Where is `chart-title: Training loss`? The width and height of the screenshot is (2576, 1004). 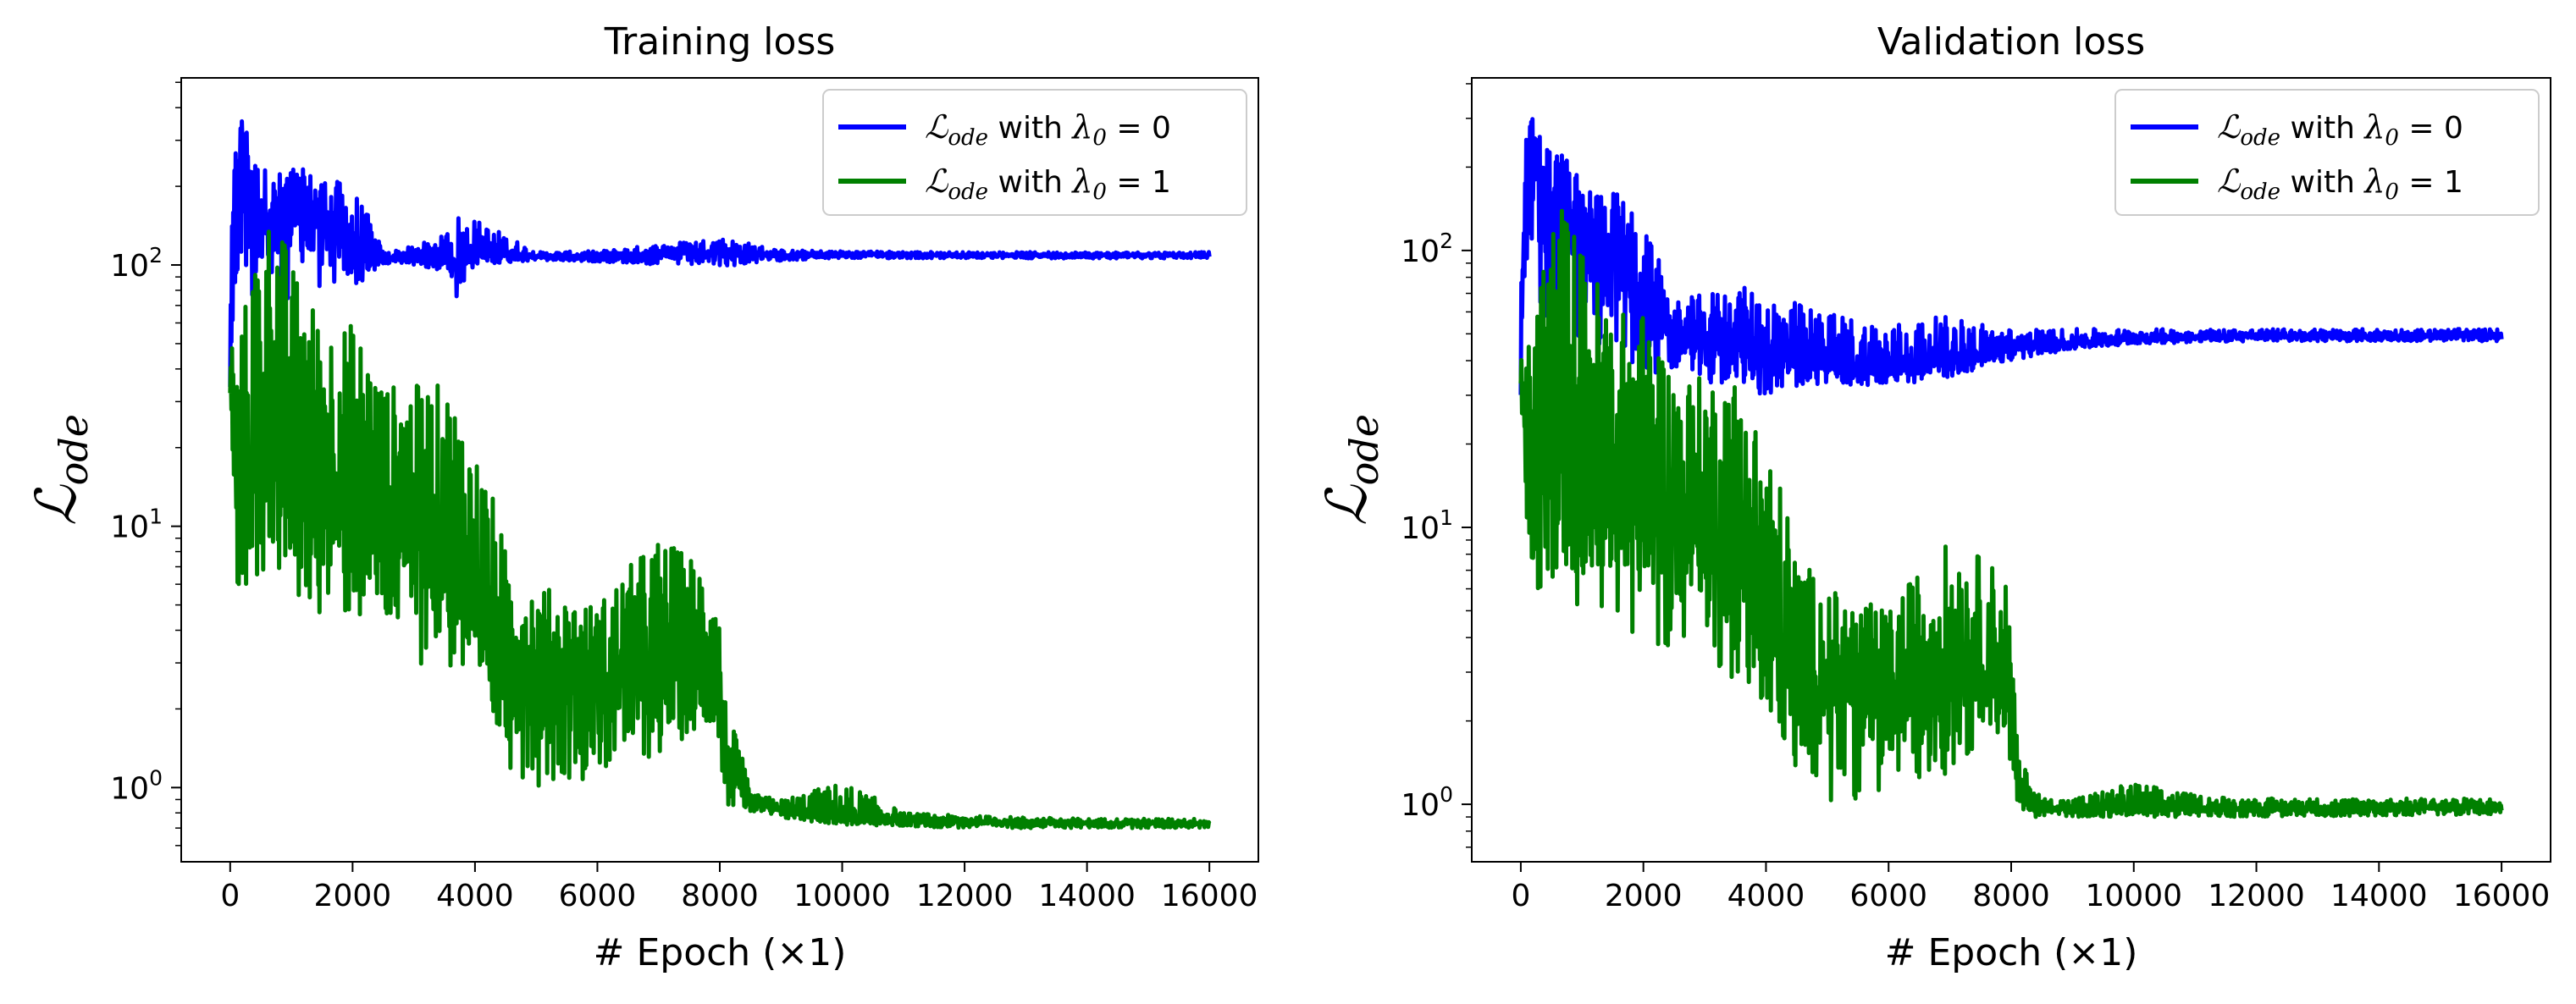 chart-title: Training loss is located at coordinates (720, 42).